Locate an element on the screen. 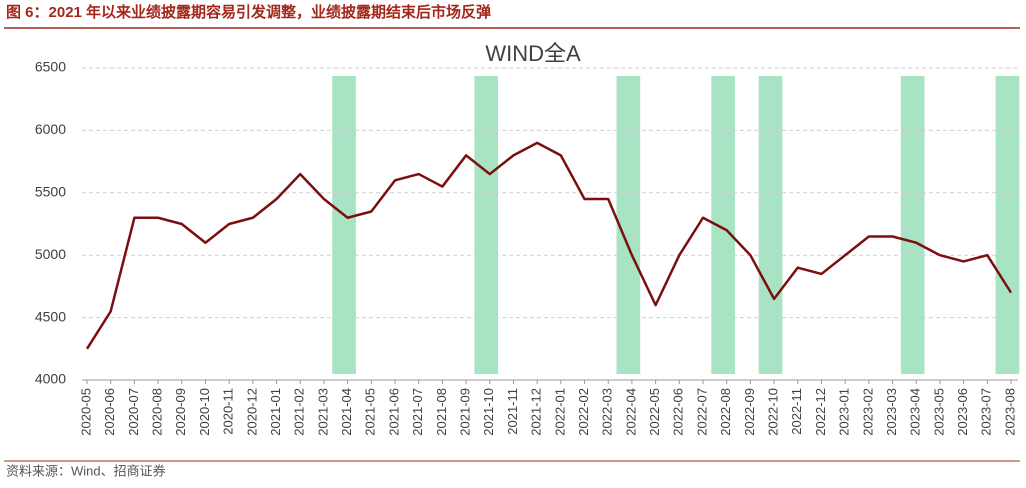 This screenshot has width=1026, height=488. x-tick-label: 2020-05 is located at coordinates (85, 412).